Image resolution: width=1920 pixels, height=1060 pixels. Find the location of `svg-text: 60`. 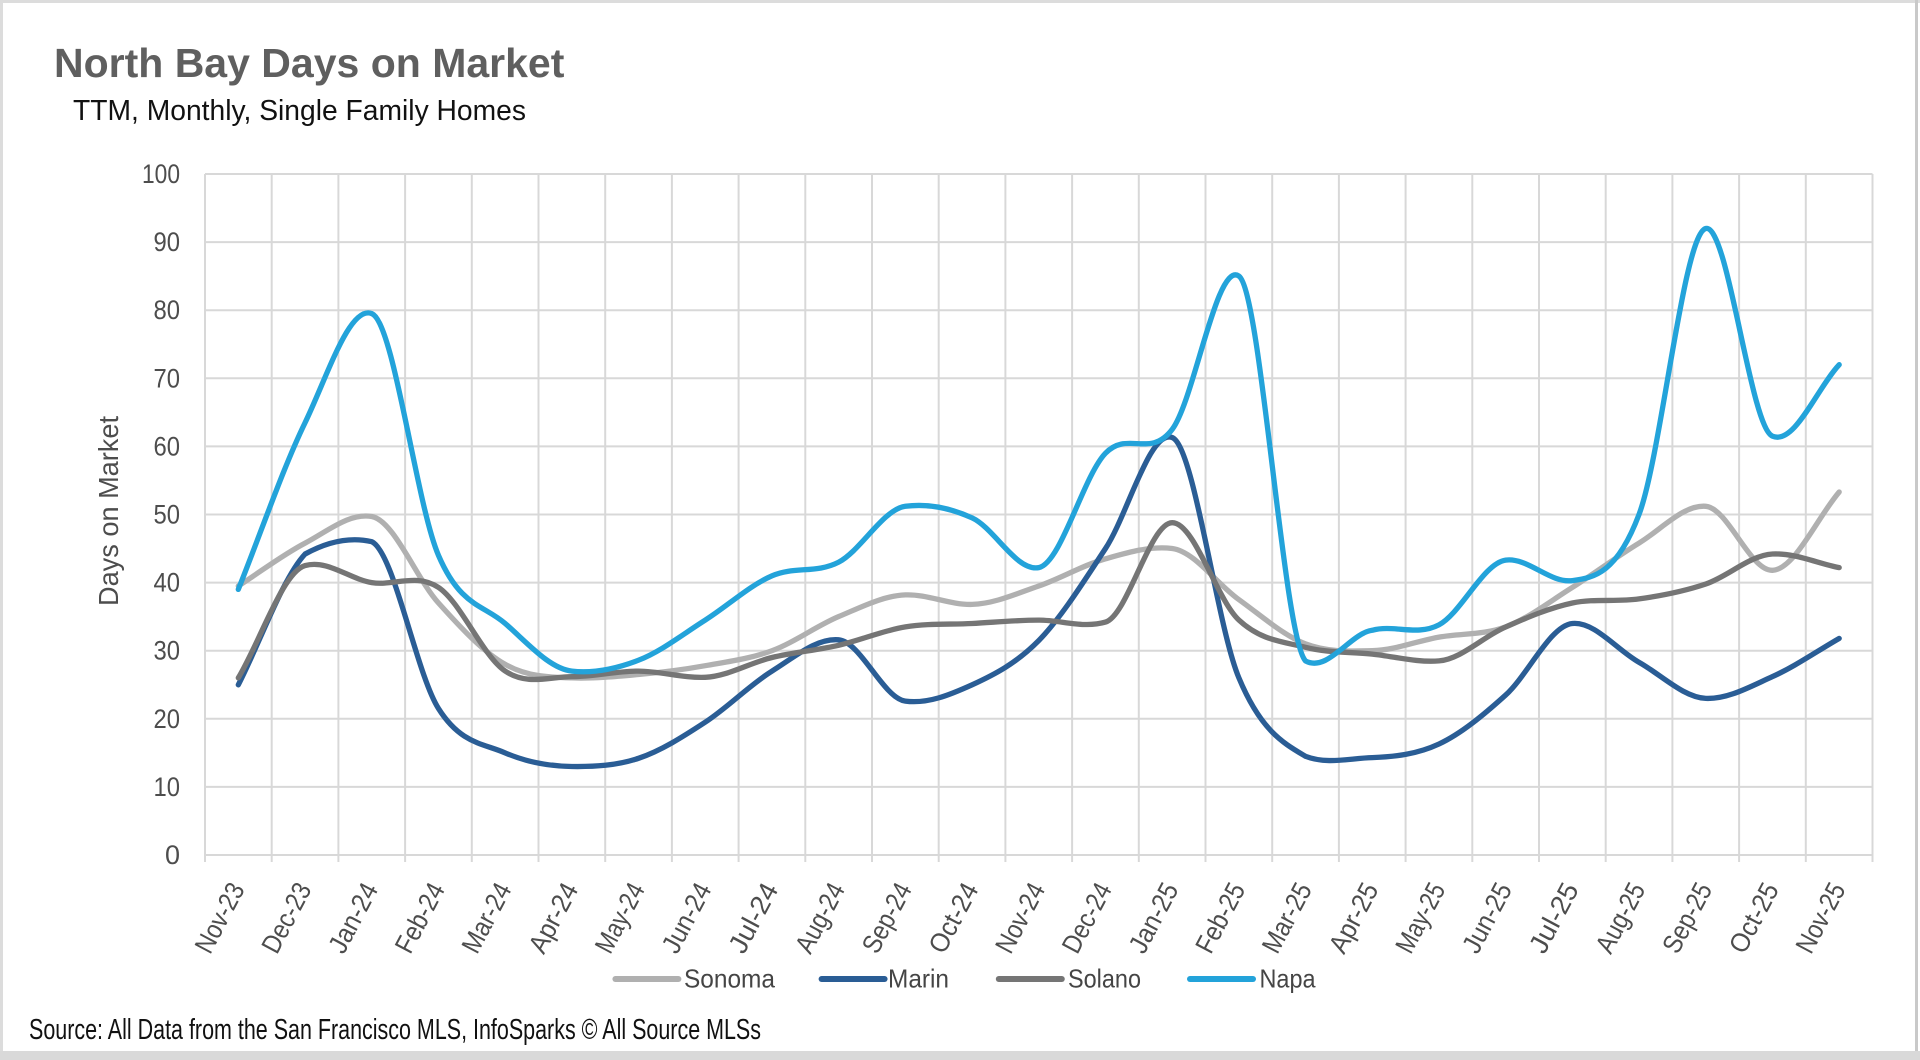

svg-text: 60 is located at coordinates (167, 446).